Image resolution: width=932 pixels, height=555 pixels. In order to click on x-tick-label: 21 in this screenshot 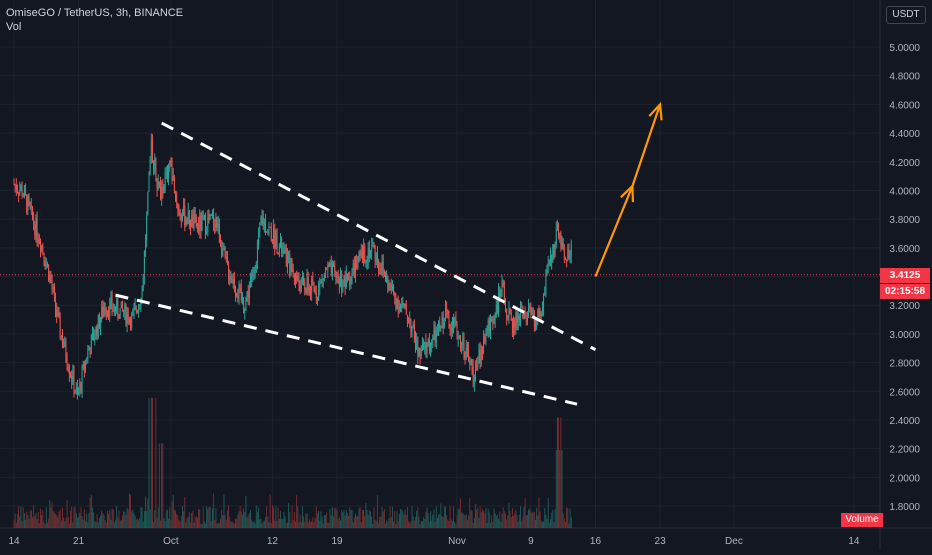, I will do `click(79, 541)`.